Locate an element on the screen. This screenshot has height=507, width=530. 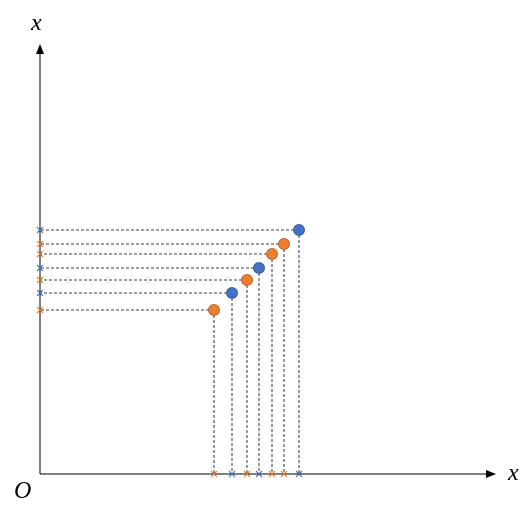
x-axis-label: x is located at coordinates (513, 473).